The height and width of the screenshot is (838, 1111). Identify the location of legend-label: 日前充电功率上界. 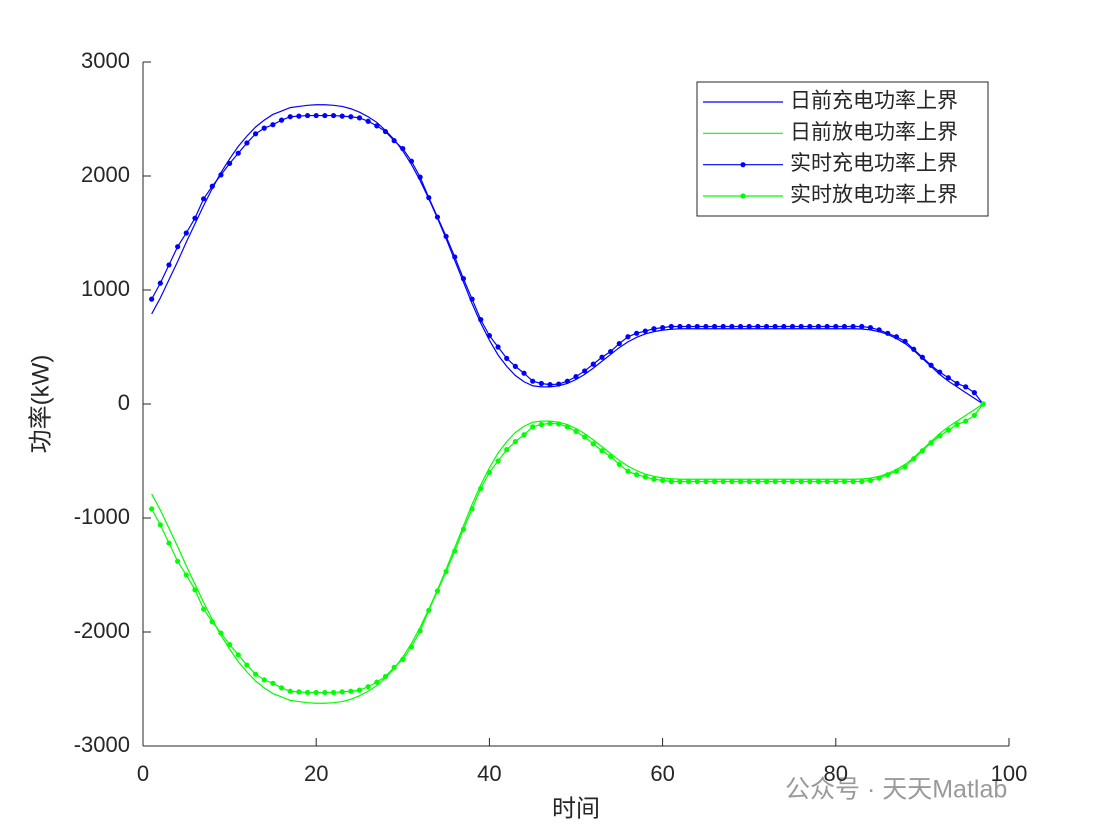
(874, 101).